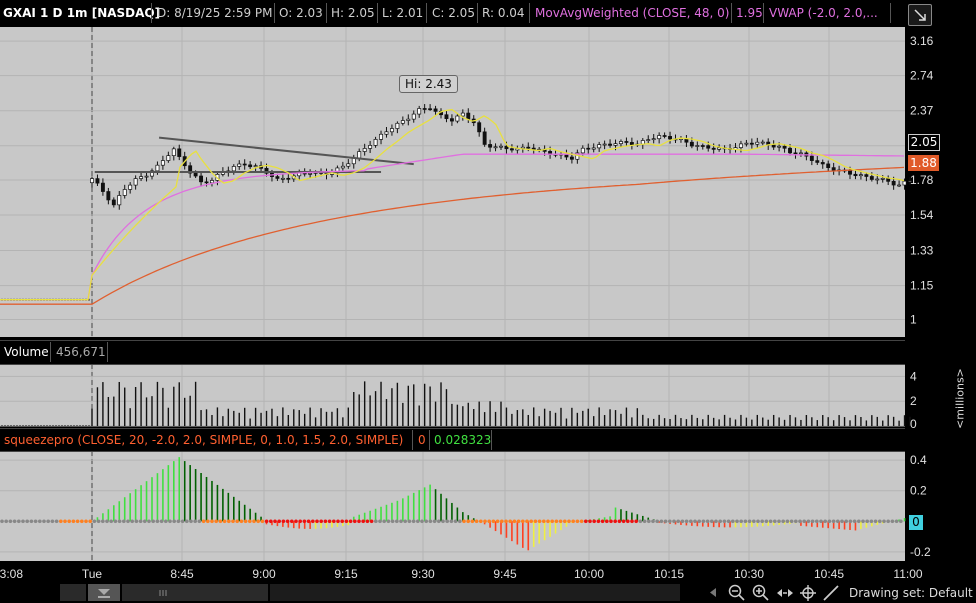  What do you see at coordinates (761, 593) in the screenshot?
I see `zoom-in-icon` at bounding box center [761, 593].